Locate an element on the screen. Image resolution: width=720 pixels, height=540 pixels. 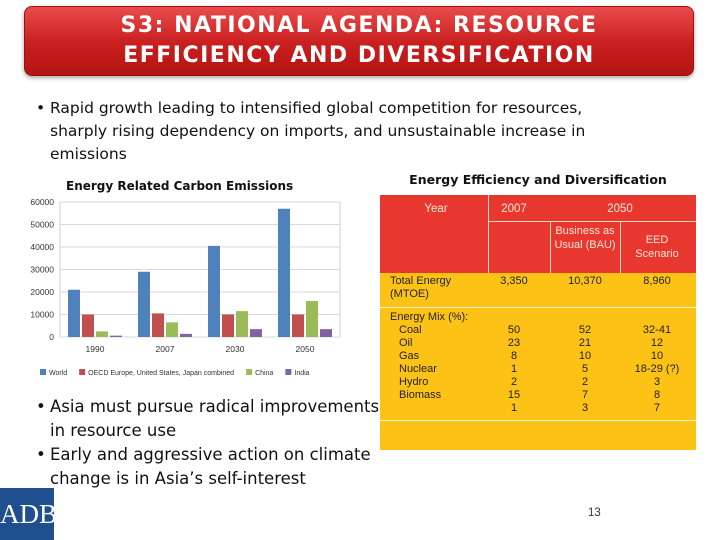
table-header-band is located at coordinates (538, 234).